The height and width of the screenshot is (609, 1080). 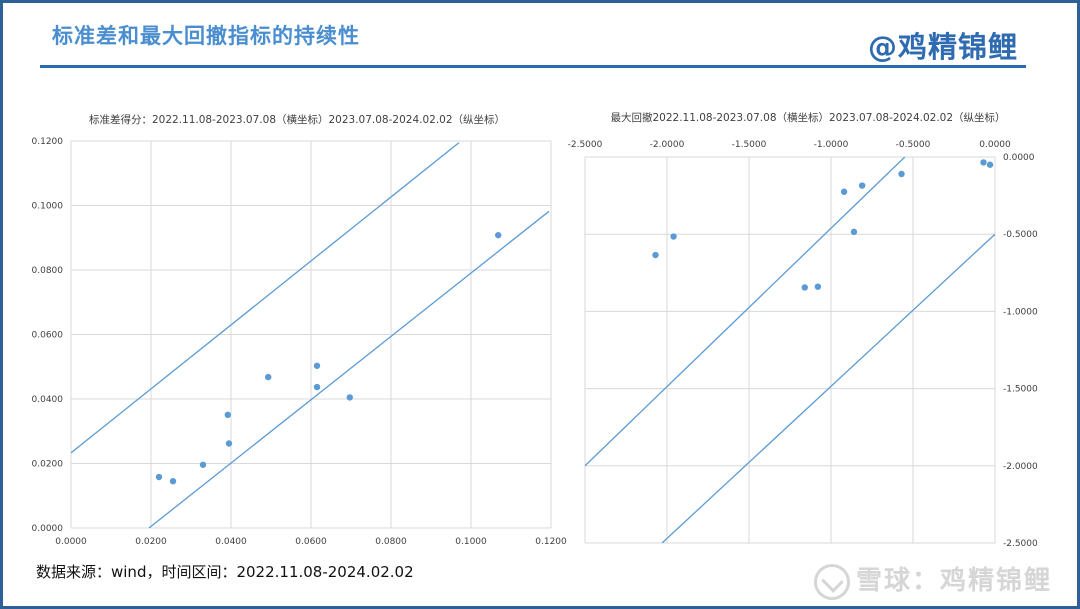 I want to click on x-tick-label: 0.0800, so click(x=391, y=542).